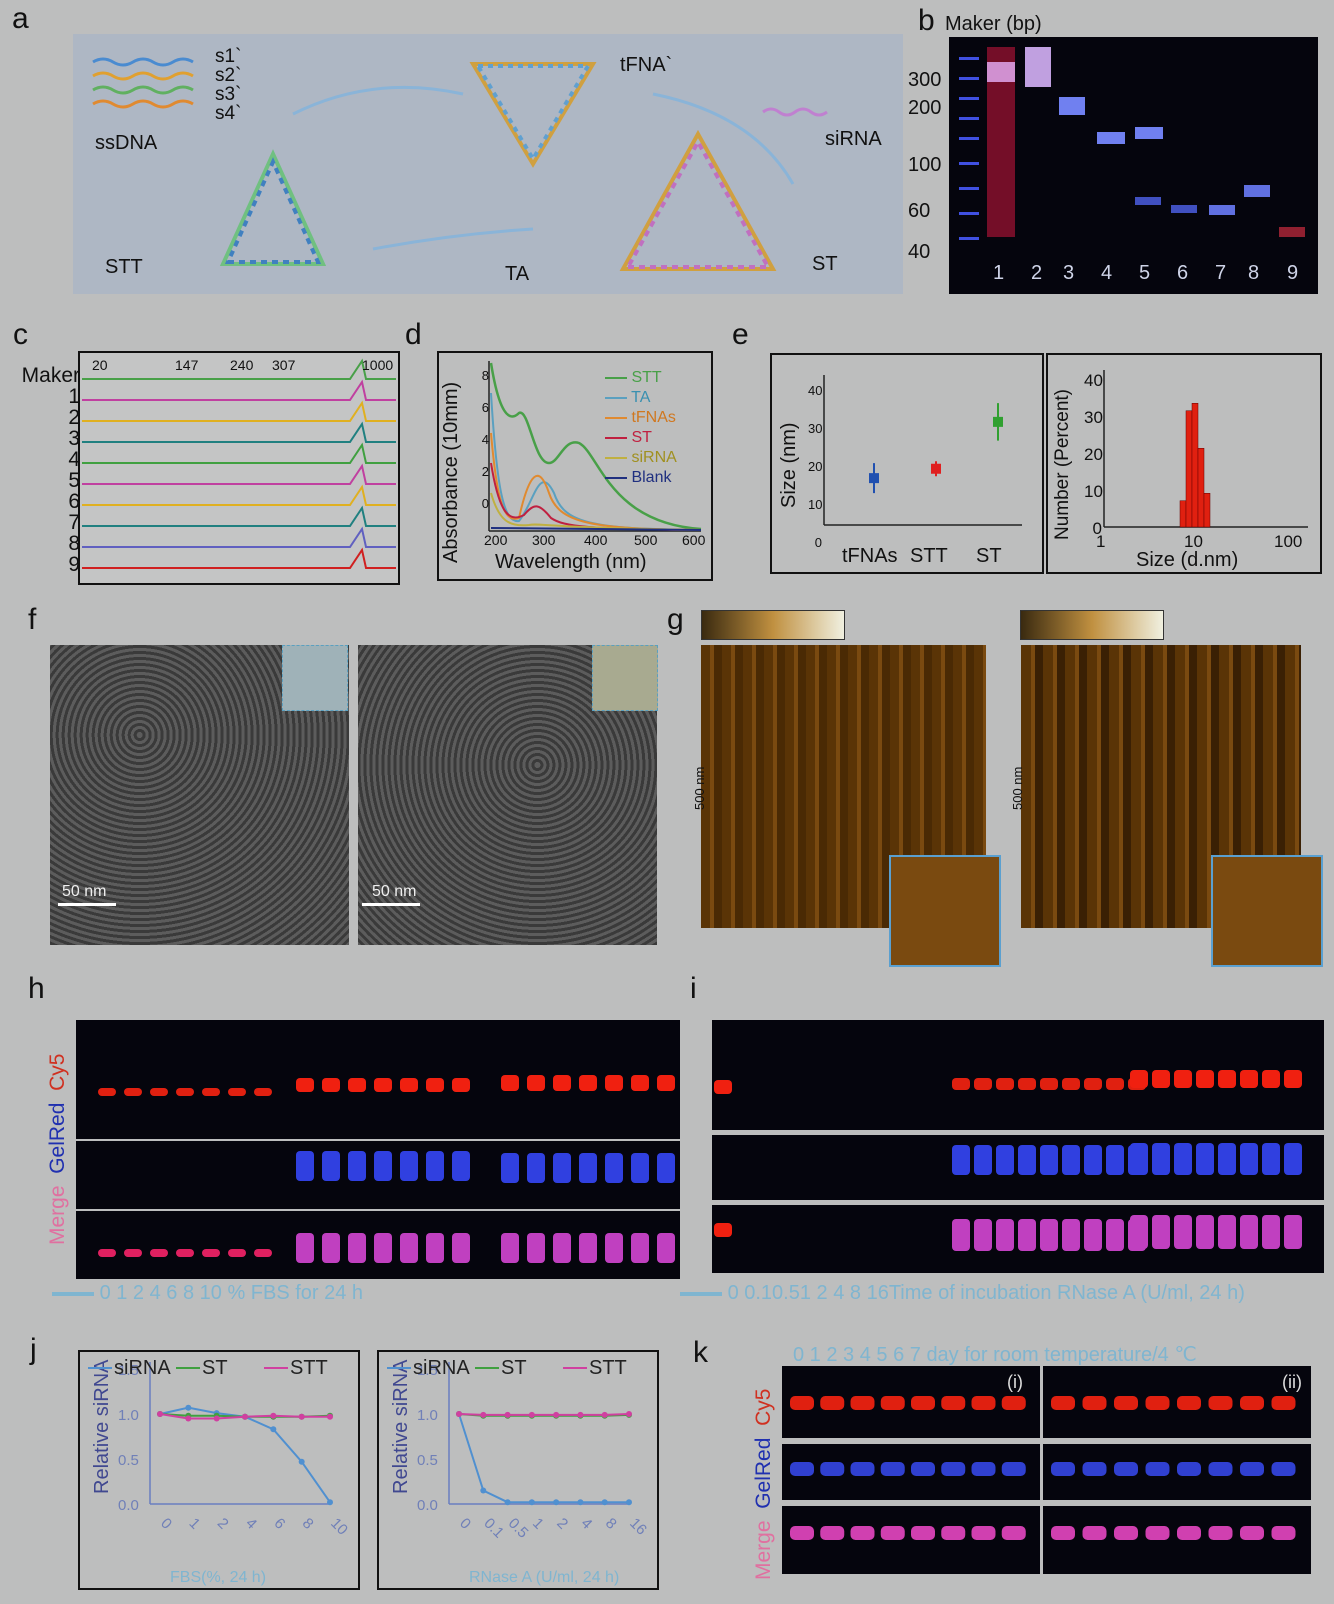  Describe the element at coordinates (646, 65) in the screenshot. I see `tfna-label: tFNA`` at that location.